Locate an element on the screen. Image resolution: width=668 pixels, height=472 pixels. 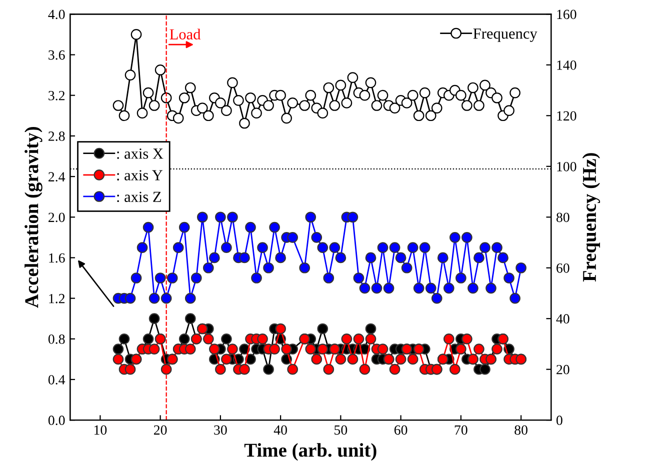
y2-tick-label: 0 is located at coordinates (559, 421).